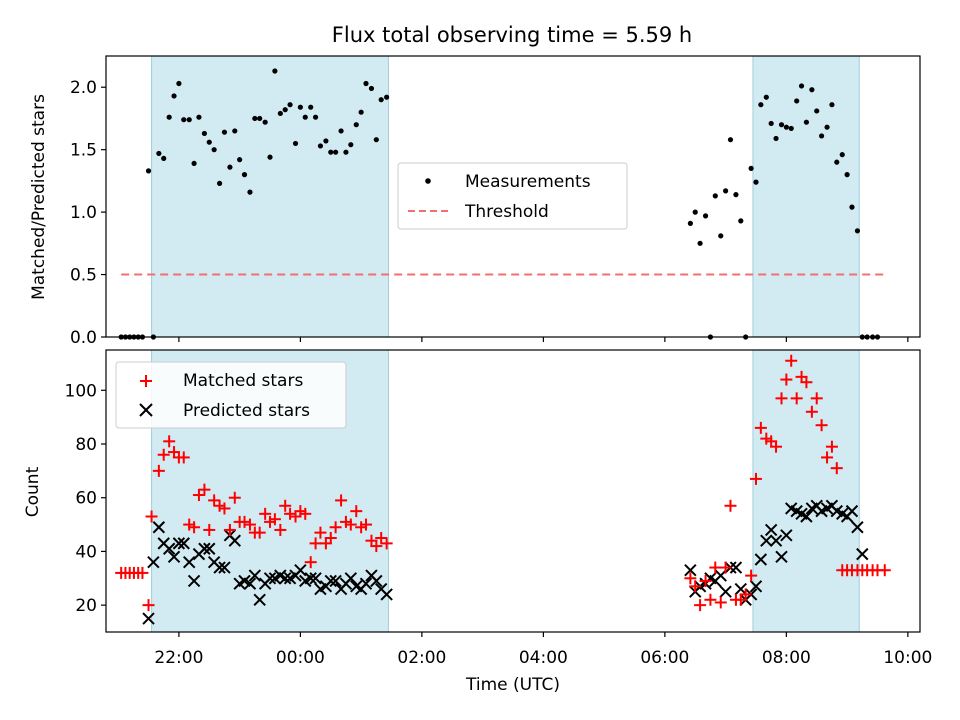 This screenshot has height=720, width=960. I want to click on x-tick-label: 22:00, so click(178, 658).